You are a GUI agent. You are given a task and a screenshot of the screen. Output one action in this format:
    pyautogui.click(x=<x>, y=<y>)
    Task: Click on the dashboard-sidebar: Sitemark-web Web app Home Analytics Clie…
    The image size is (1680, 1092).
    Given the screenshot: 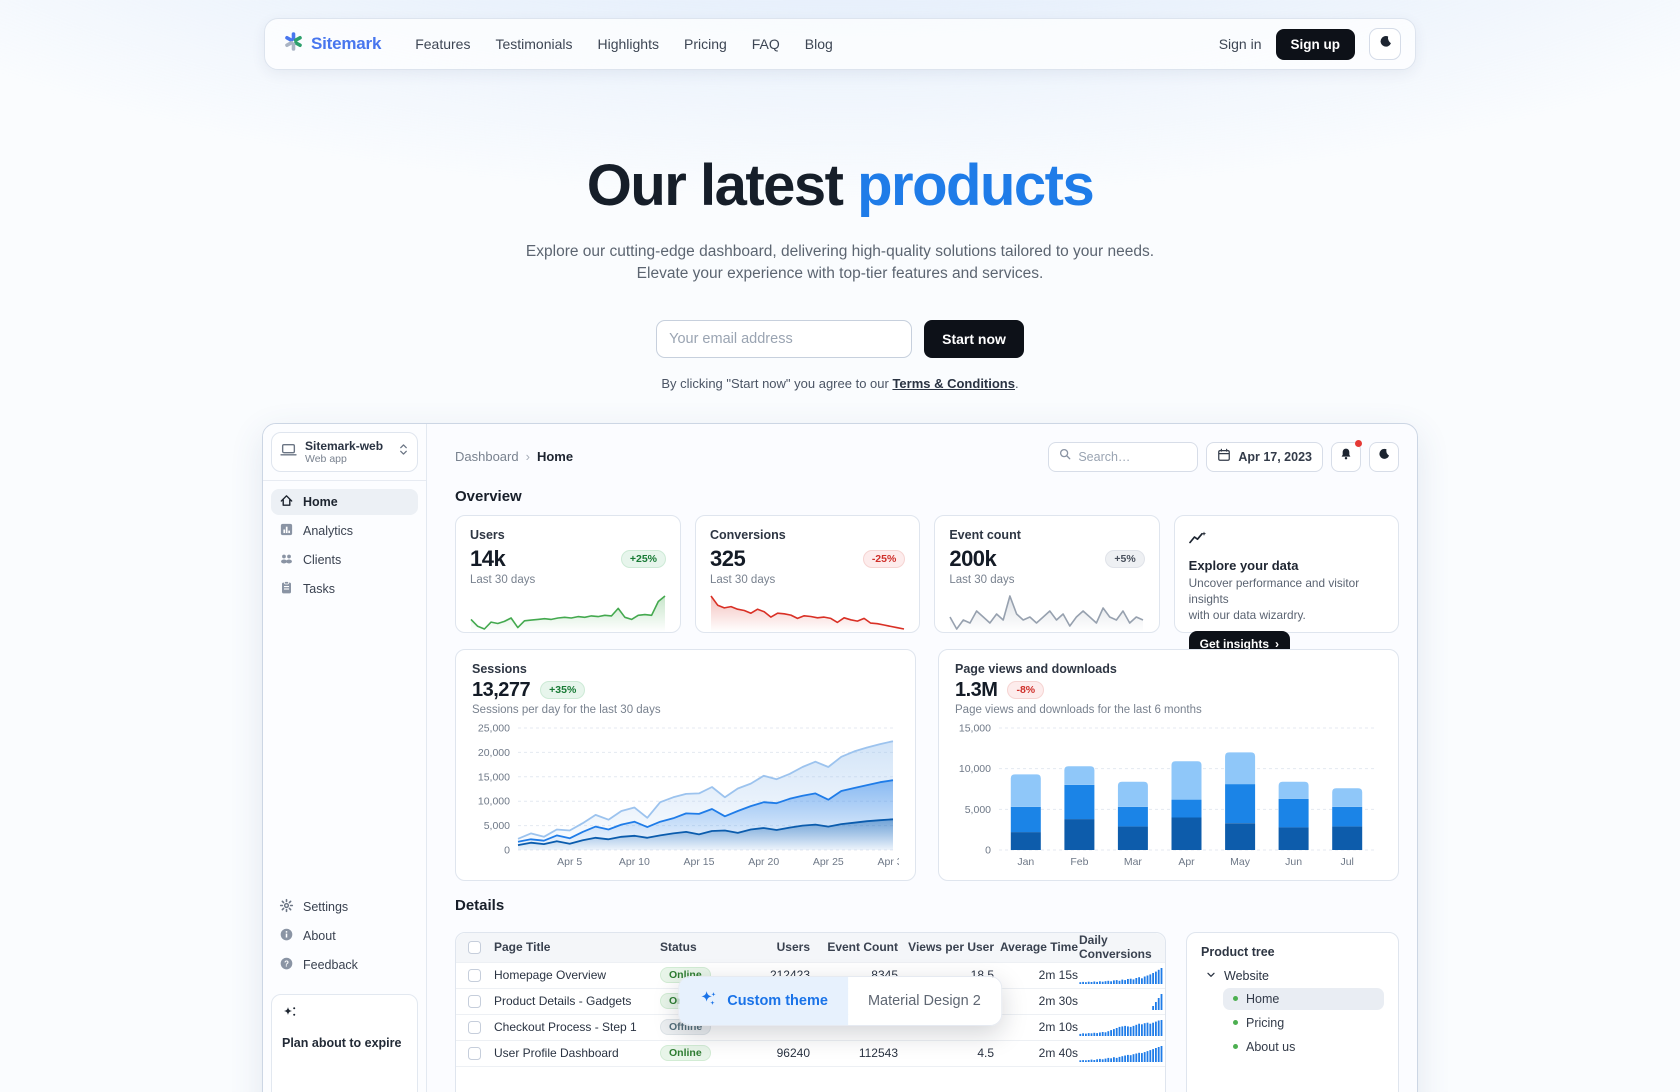 What is the action you would take?
    pyautogui.click(x=345, y=757)
    